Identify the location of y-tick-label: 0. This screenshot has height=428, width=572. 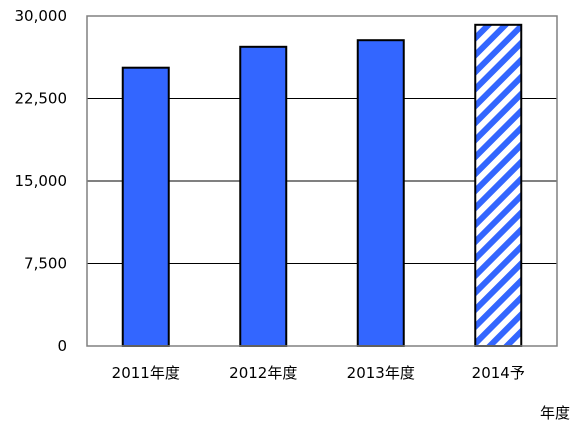
(62, 346).